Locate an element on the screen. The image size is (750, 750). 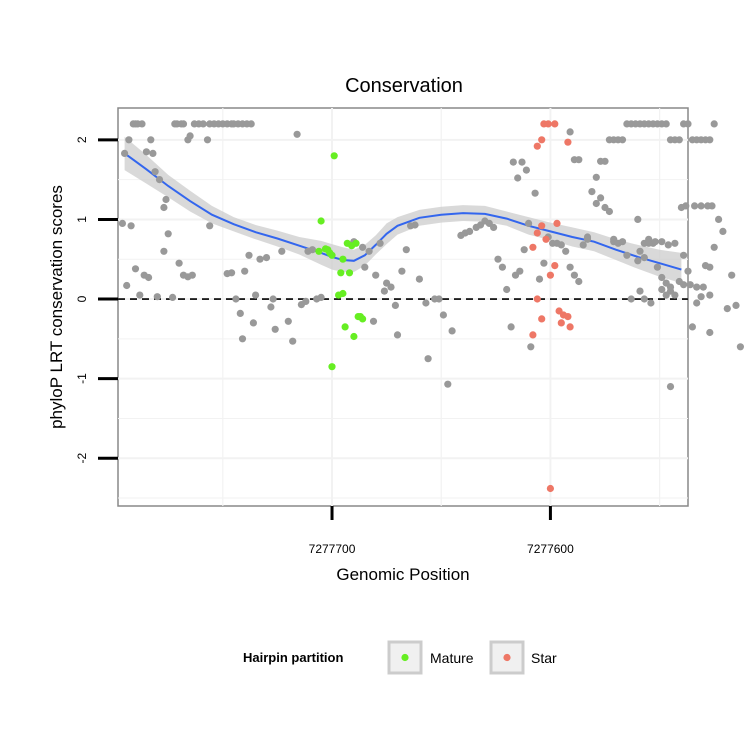
x-tick-label: 7277600 is located at coordinates (550, 549).